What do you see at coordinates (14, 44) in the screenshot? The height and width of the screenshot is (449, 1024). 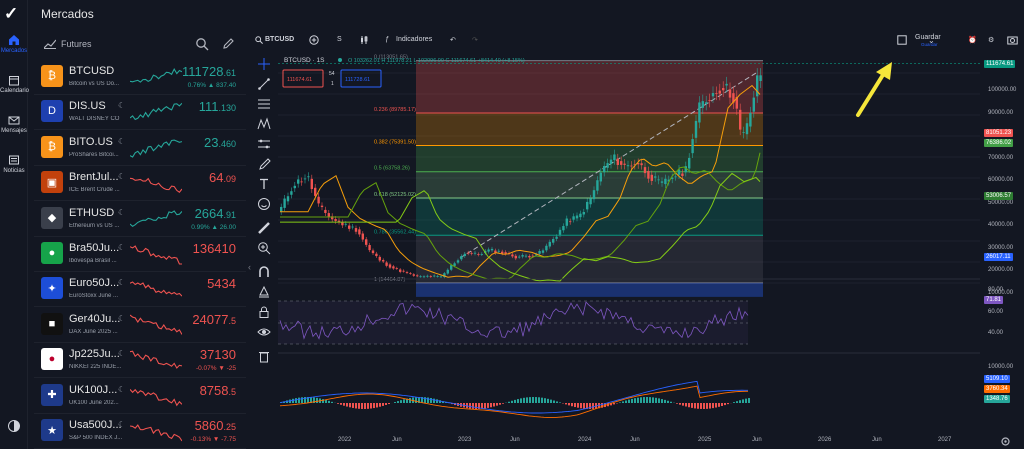 I see `nav-item-mercados: Mercados` at bounding box center [14, 44].